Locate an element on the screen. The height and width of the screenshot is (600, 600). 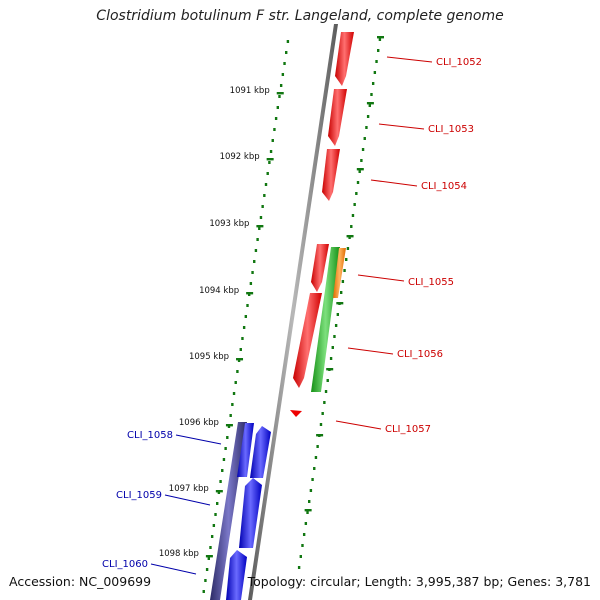
gene-label: CLI_1055 is located at coordinates (431, 282).